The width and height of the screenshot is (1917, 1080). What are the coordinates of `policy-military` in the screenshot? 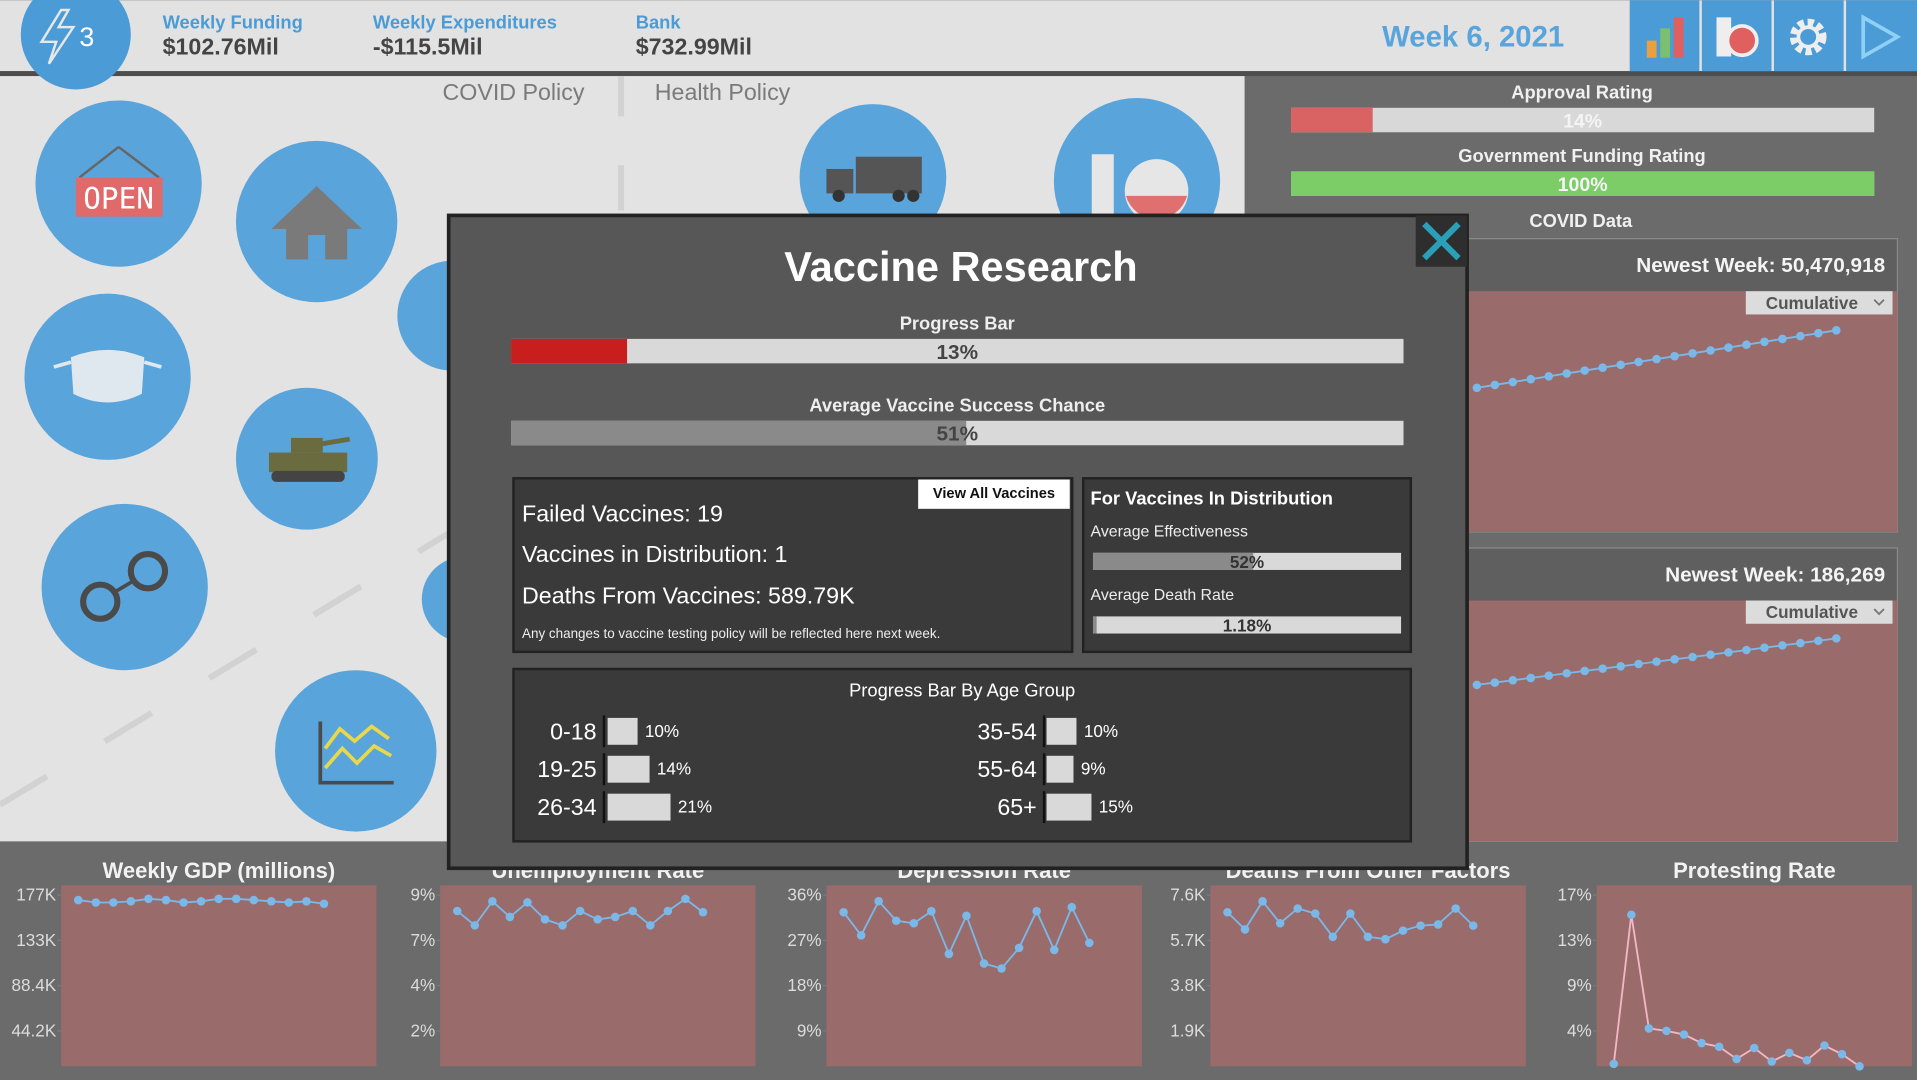 It's located at (306, 458).